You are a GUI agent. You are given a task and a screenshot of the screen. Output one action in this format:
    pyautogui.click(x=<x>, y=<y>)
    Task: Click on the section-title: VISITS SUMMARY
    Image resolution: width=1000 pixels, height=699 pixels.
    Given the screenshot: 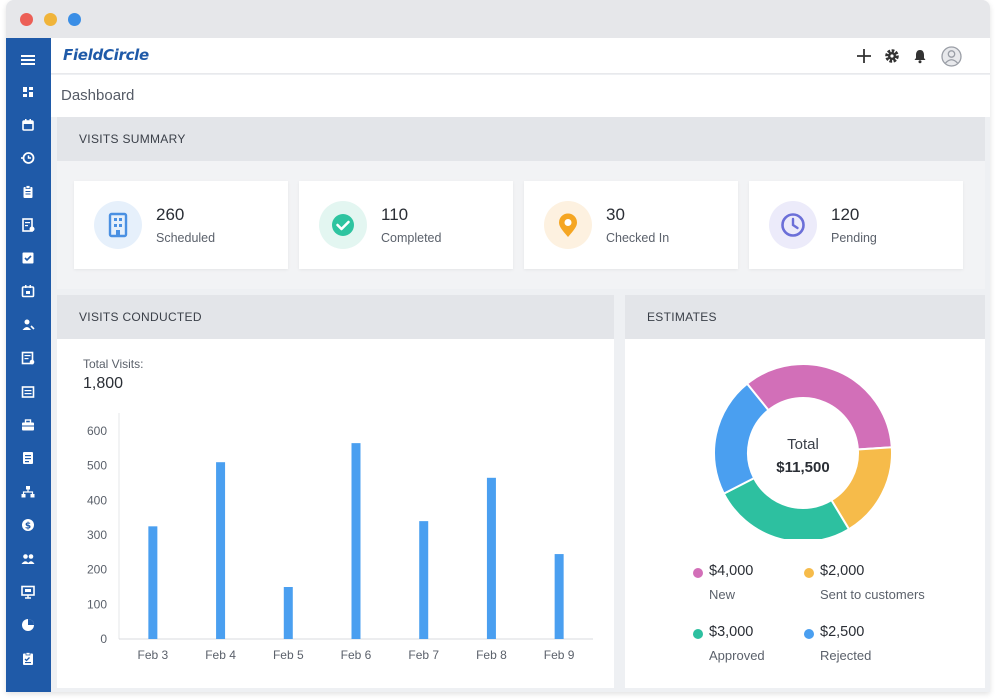 What is the action you would take?
    pyautogui.click(x=132, y=139)
    